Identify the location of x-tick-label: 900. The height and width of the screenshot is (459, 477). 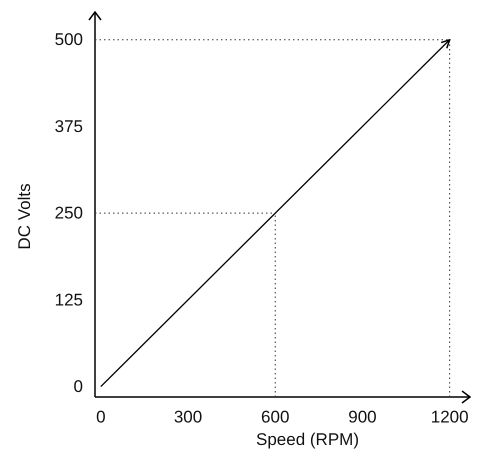
(362, 416).